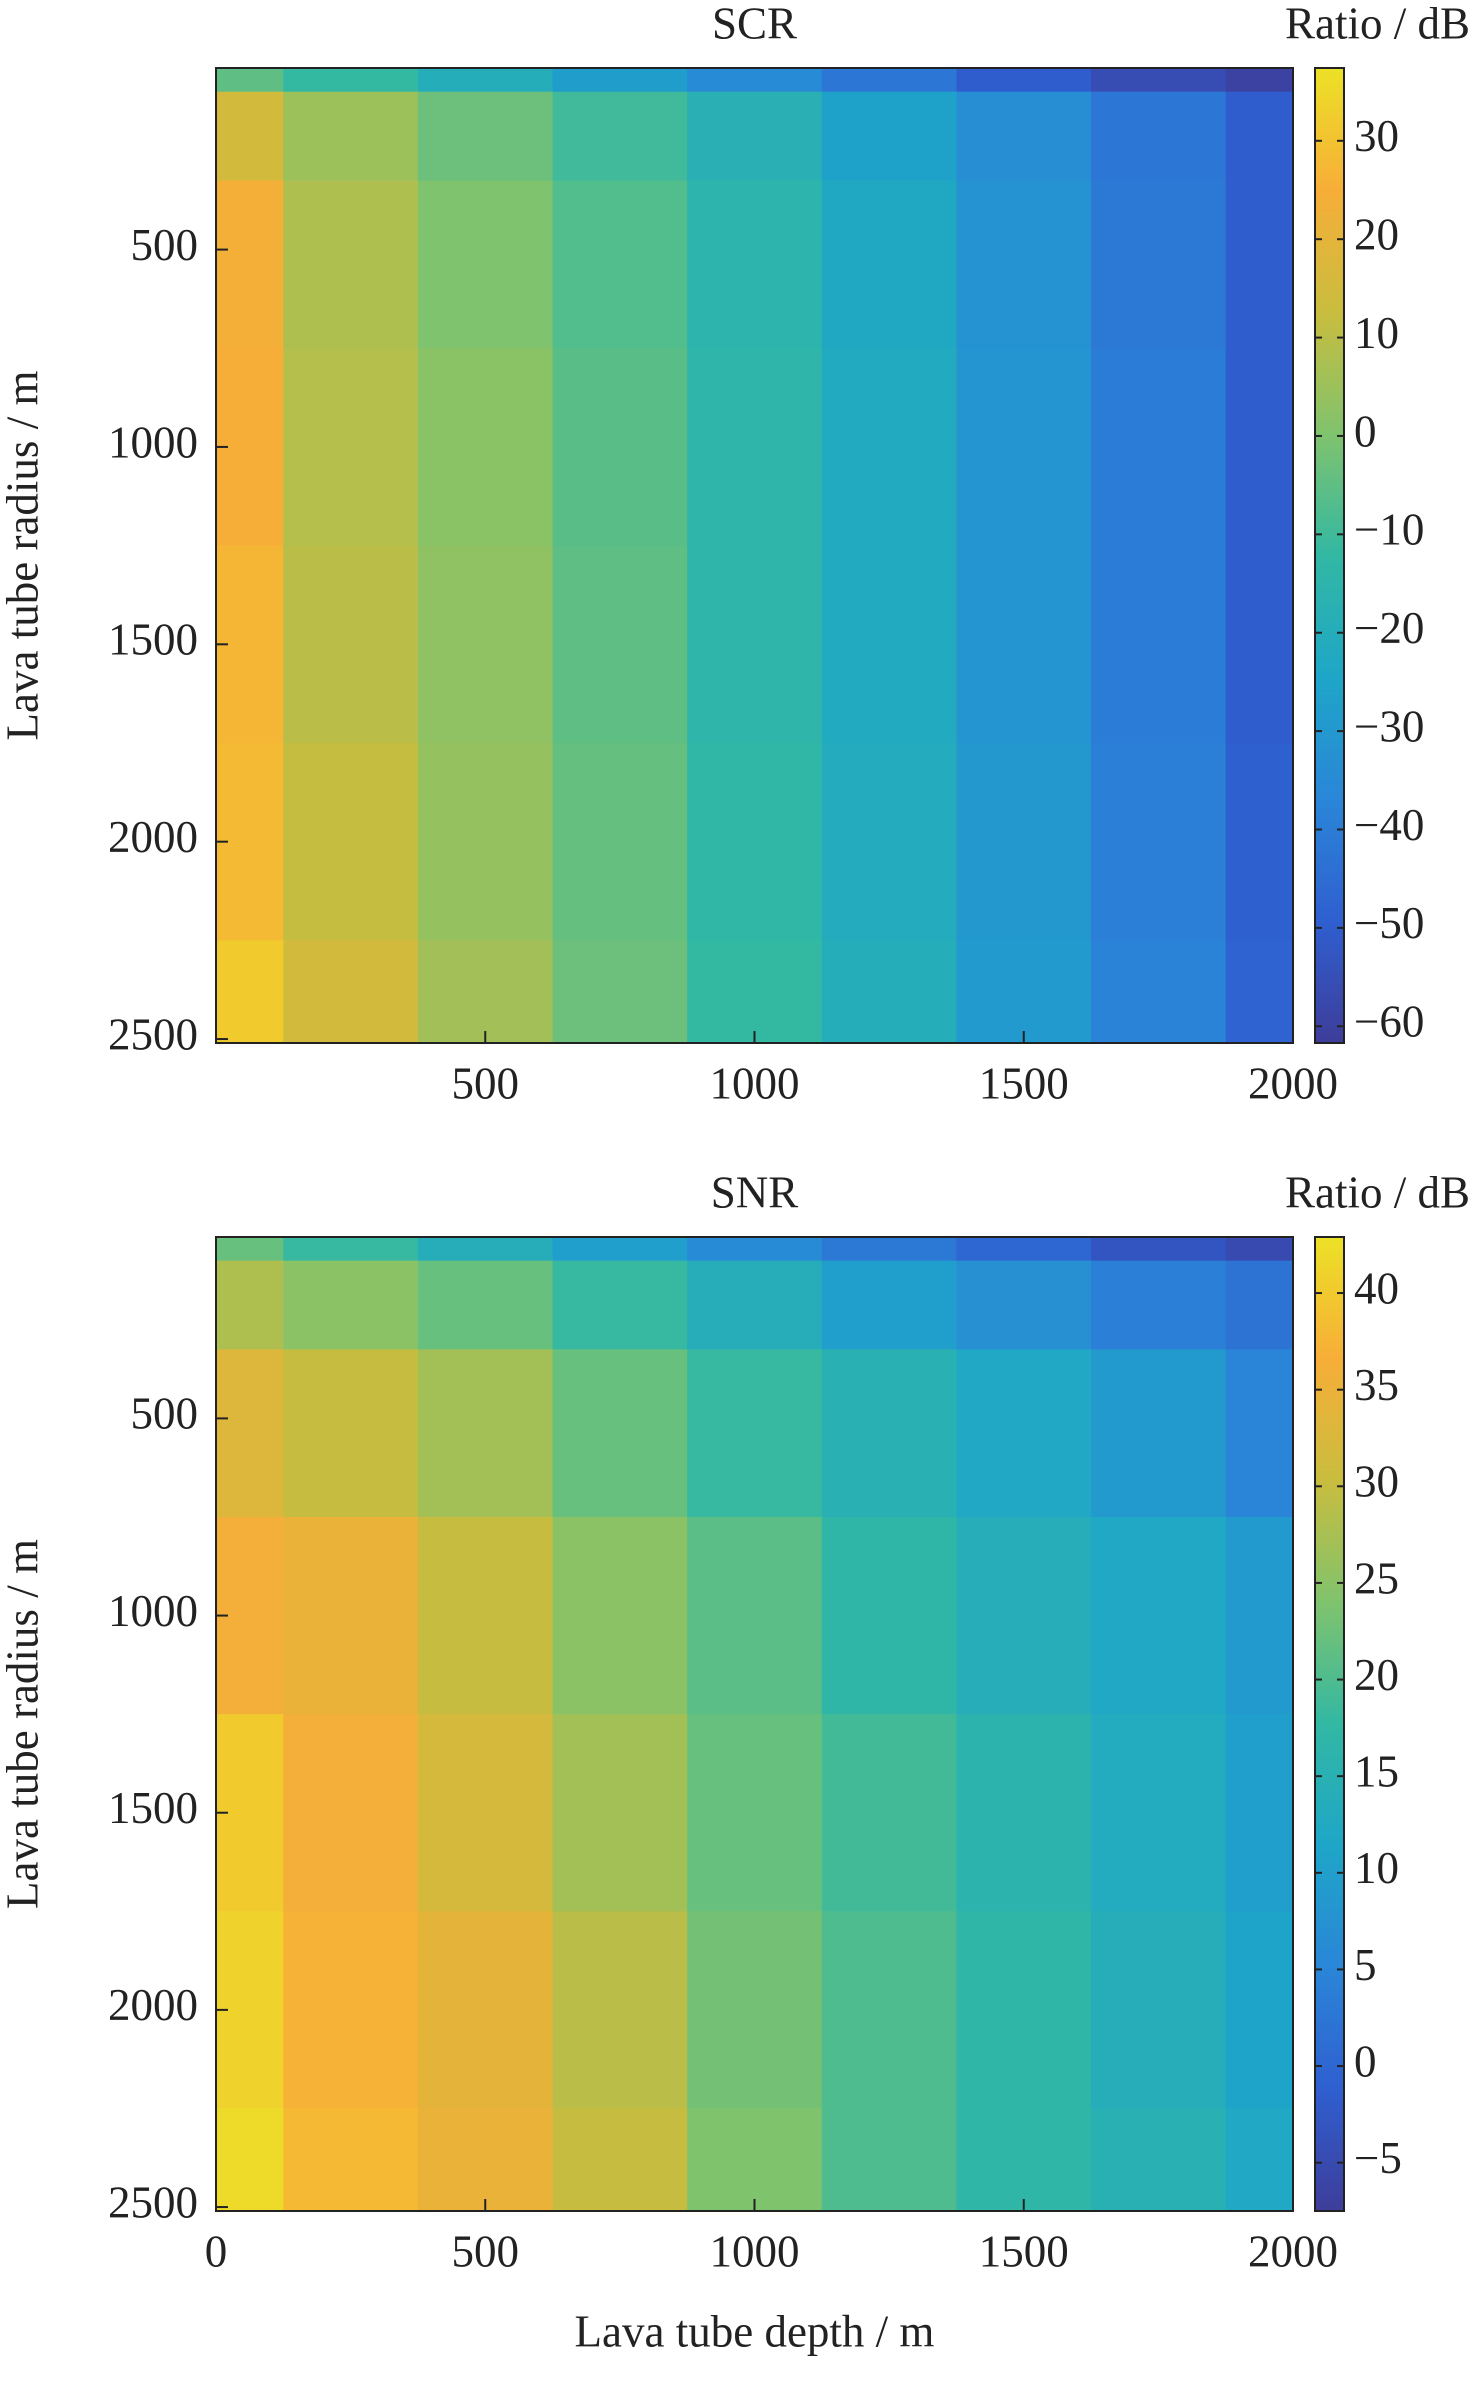 The height and width of the screenshot is (2383, 1477). What do you see at coordinates (1376, 1868) in the screenshot?
I see `colorbar-tick-label: 10` at bounding box center [1376, 1868].